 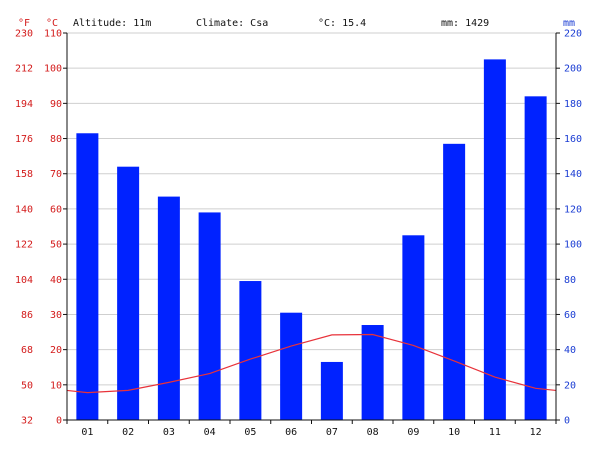 What do you see at coordinates (53, 228) in the screenshot?
I see `celsius-ticks: 0 10 20 30 40 50 60 70 80 90 100 110` at bounding box center [53, 228].